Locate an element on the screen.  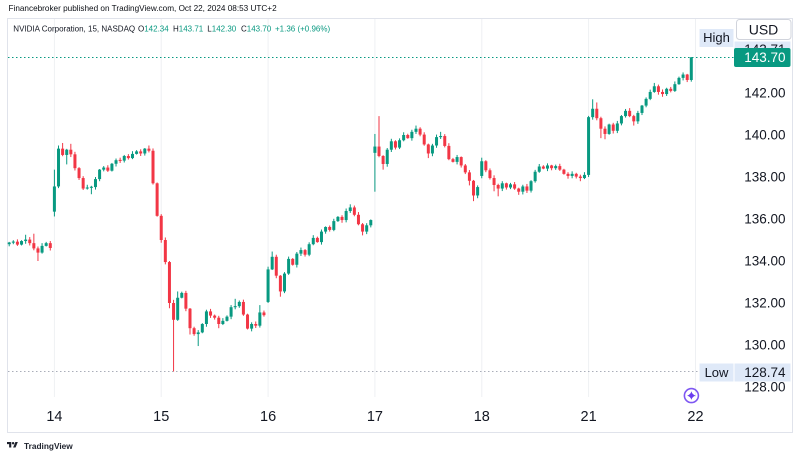
svg-text: 21 is located at coordinates (589, 417).